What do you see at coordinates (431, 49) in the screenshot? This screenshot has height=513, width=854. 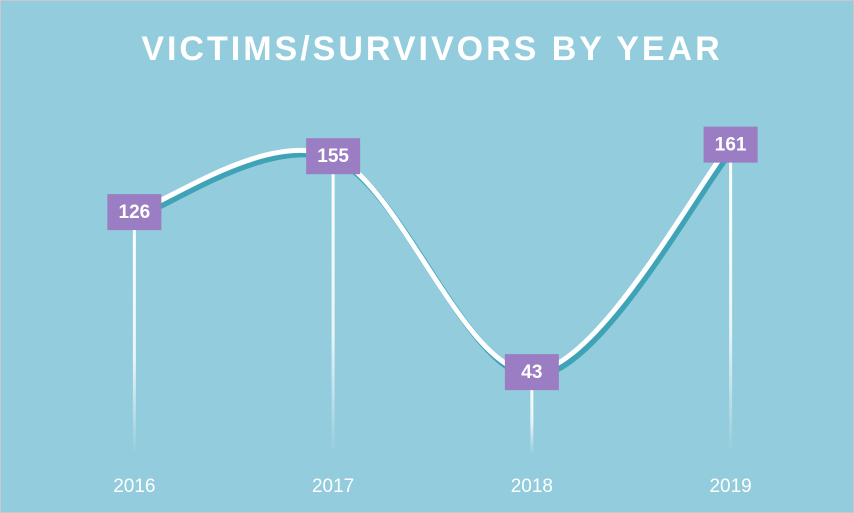 I see `chart-title: VICTIMS/SURVIVORS BY YEAR` at bounding box center [431, 49].